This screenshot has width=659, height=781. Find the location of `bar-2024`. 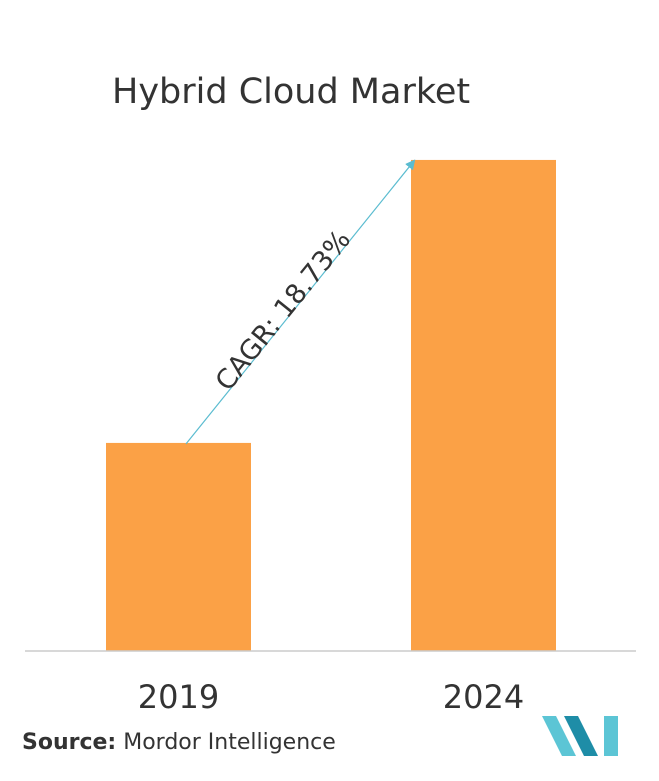

bar-2024 is located at coordinates (483, 405).